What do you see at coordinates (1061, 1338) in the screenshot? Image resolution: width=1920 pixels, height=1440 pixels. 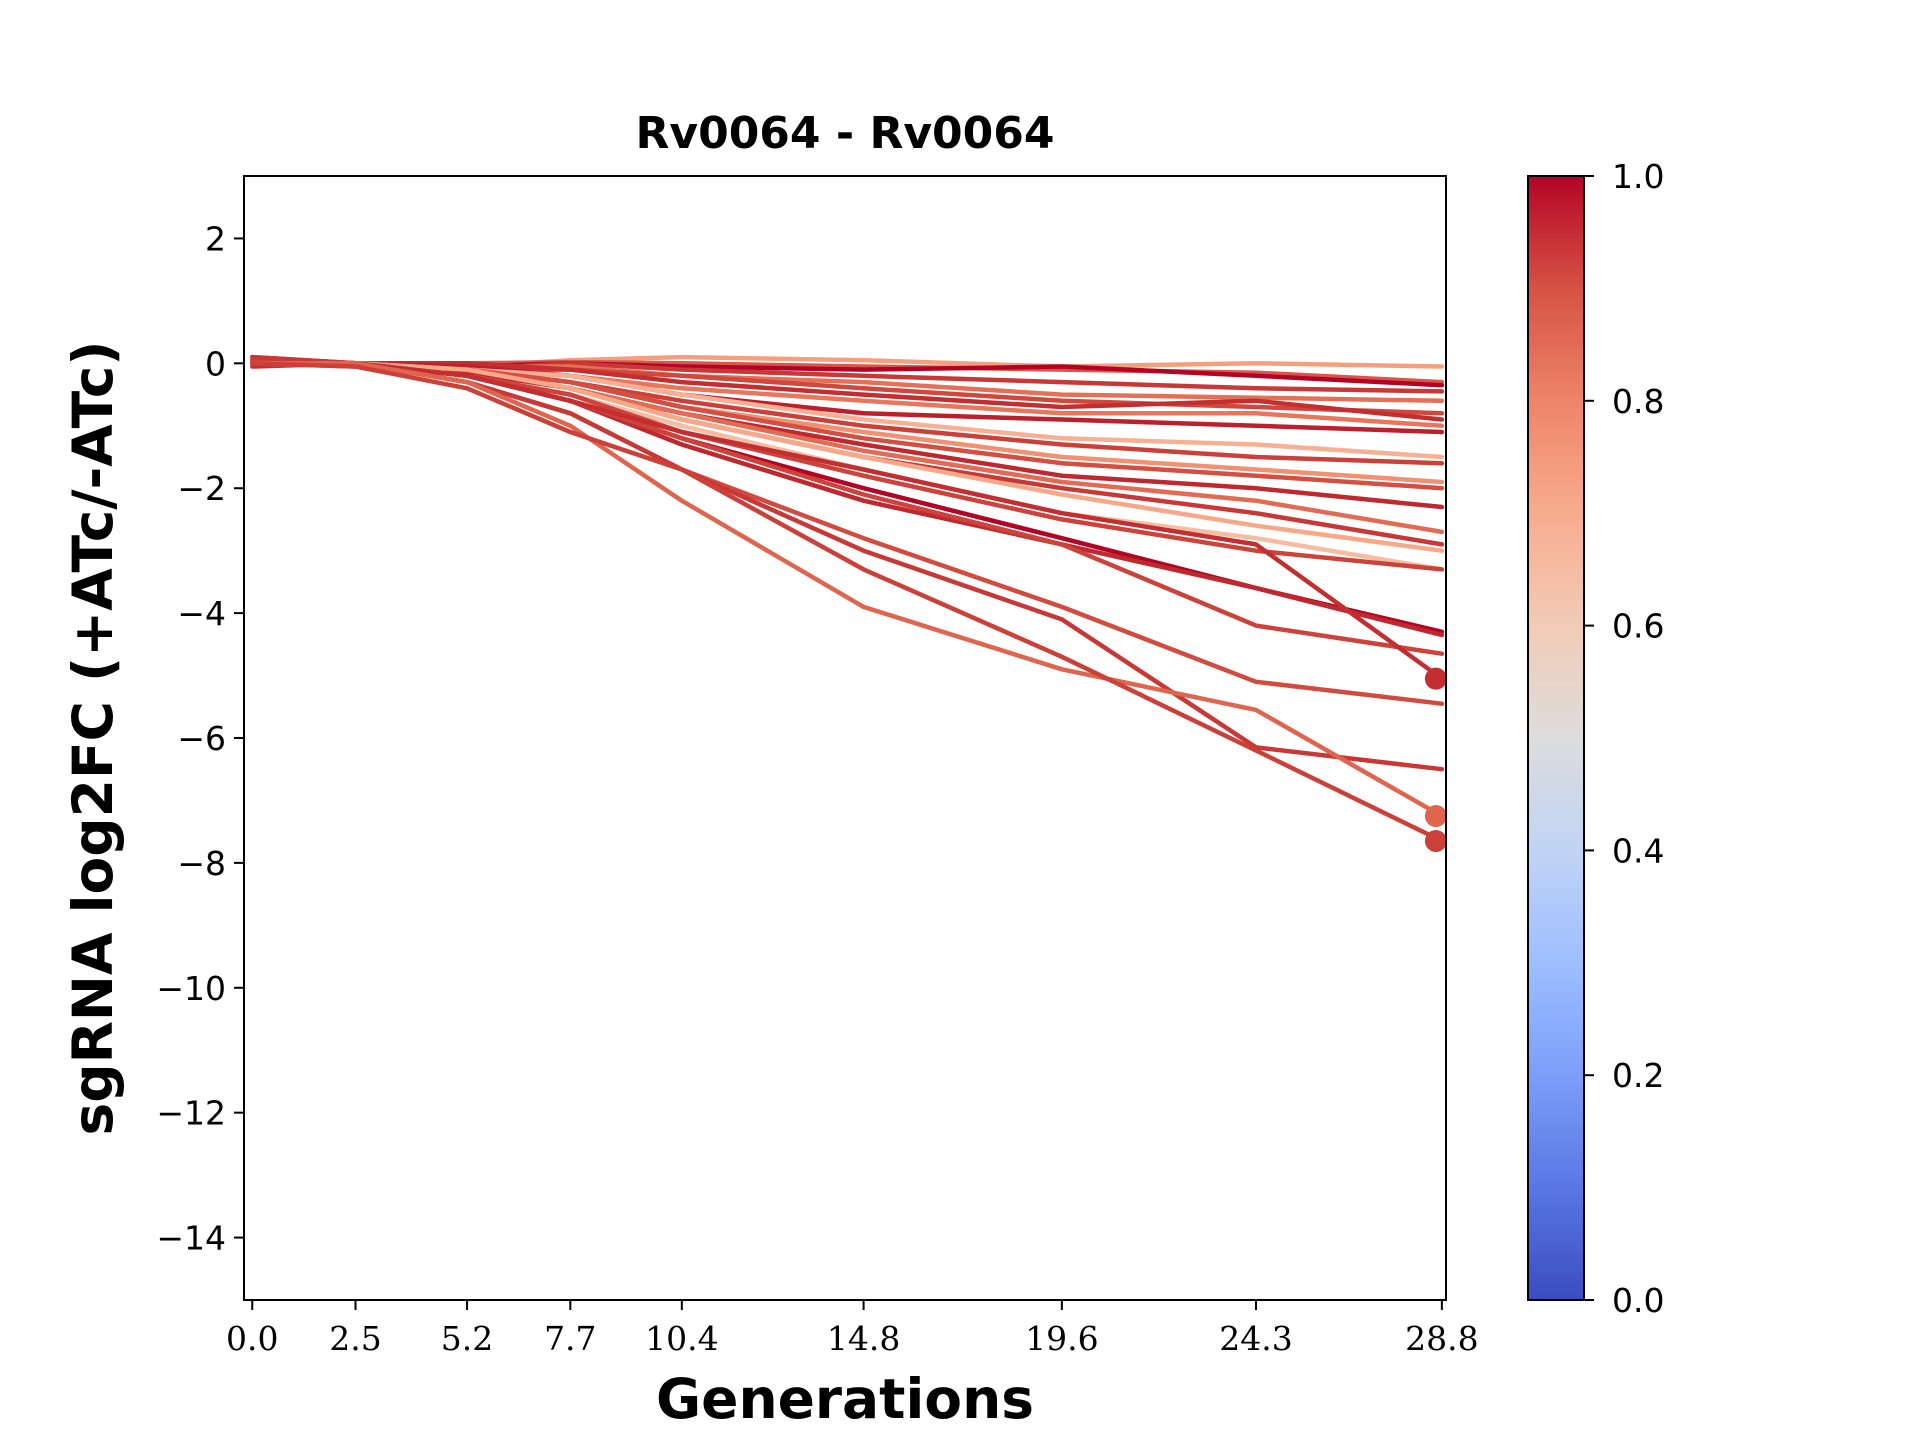 I see `x-tick-label: 19.6` at bounding box center [1061, 1338].